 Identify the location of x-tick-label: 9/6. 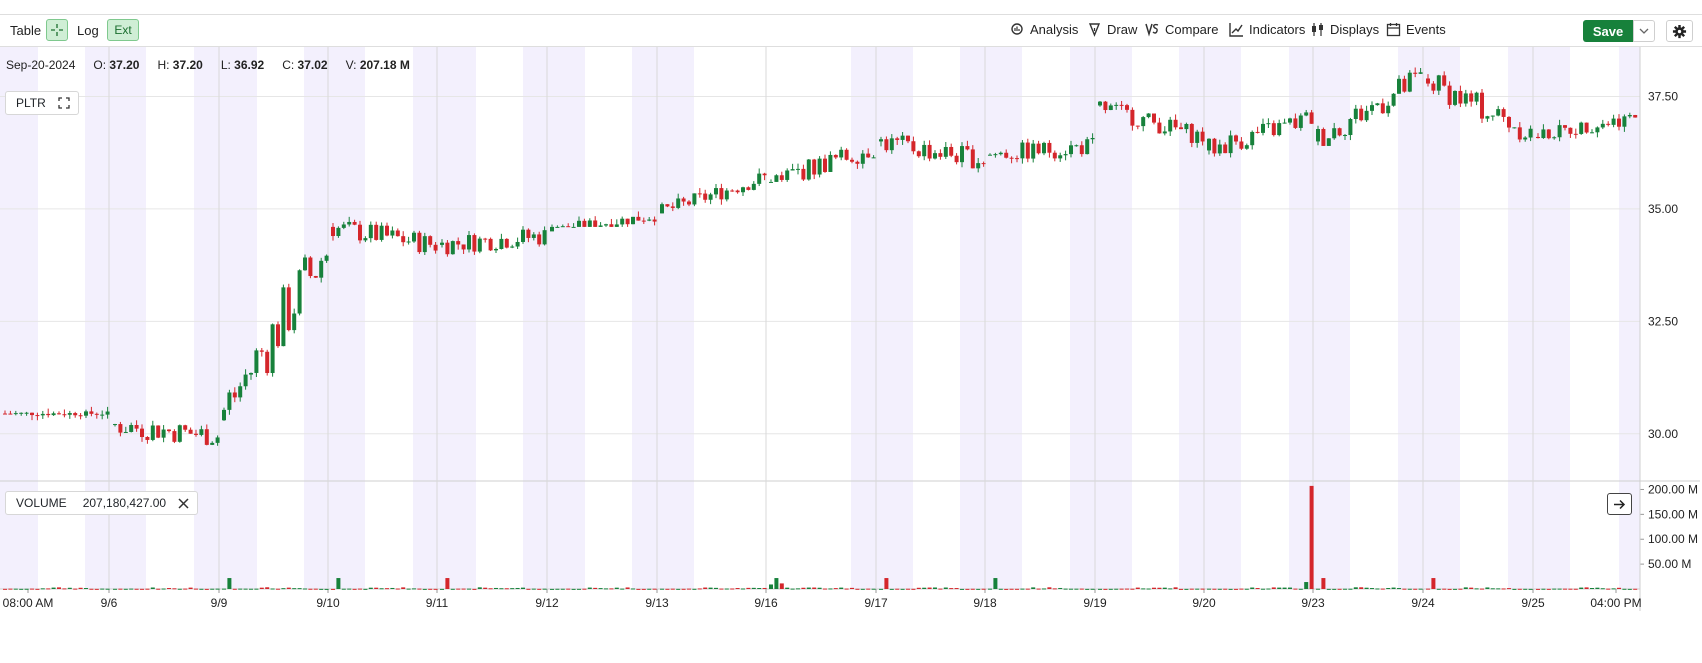
(109, 603).